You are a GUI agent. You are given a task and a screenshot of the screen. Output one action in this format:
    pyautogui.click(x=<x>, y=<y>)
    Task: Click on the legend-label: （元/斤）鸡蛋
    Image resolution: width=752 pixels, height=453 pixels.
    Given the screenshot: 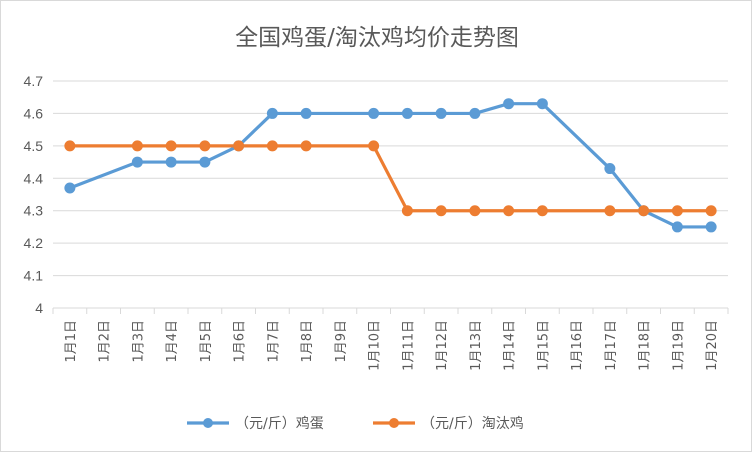 What is the action you would take?
    pyautogui.click(x=279, y=423)
    